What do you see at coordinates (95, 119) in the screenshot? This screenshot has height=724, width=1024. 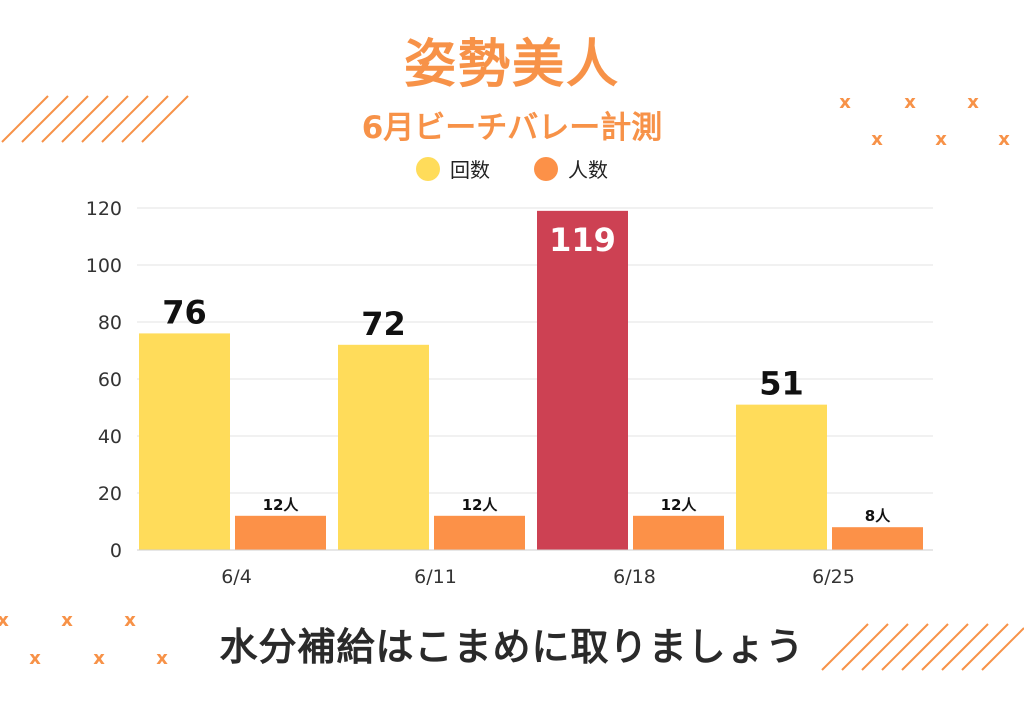 I see `diagonal-stripes-top-left` at bounding box center [95, 119].